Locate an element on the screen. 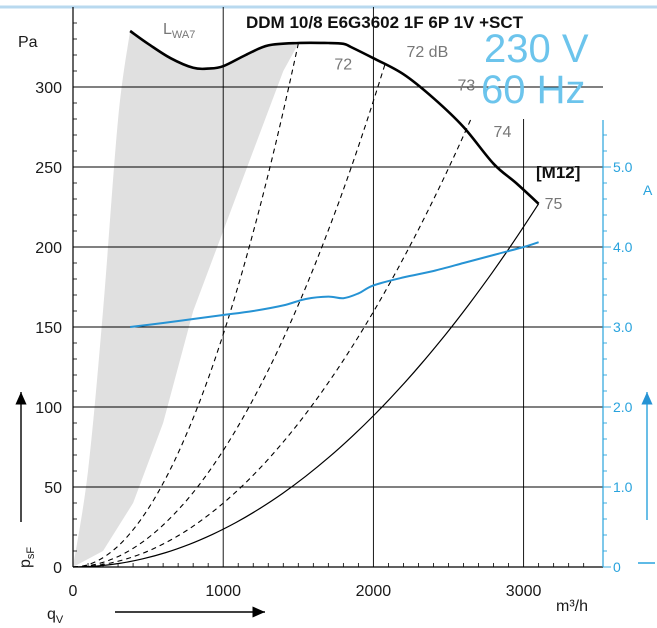 The height and width of the screenshot is (628, 657). y-tick-label: 150 is located at coordinates (48, 328).